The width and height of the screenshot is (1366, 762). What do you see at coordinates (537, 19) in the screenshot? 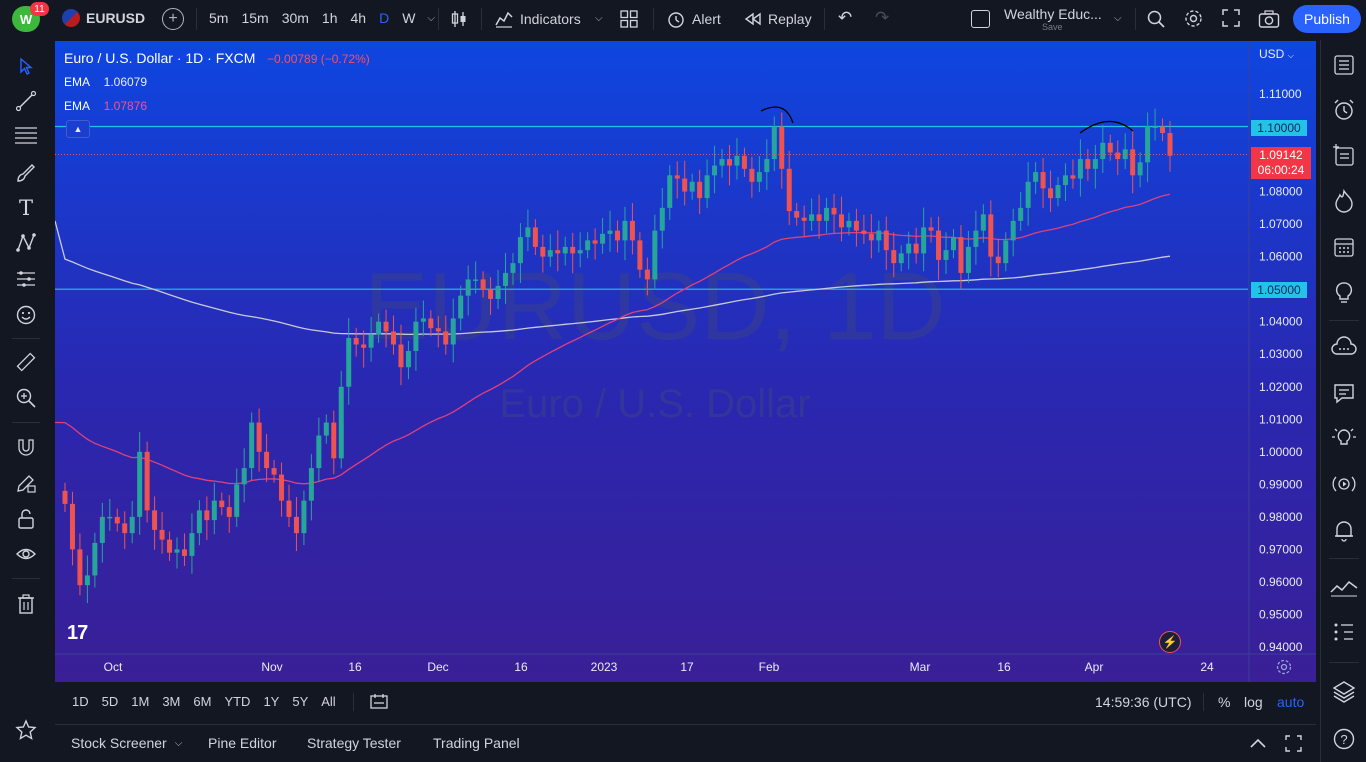
I see `indicators-button: Indicators` at bounding box center [537, 19].